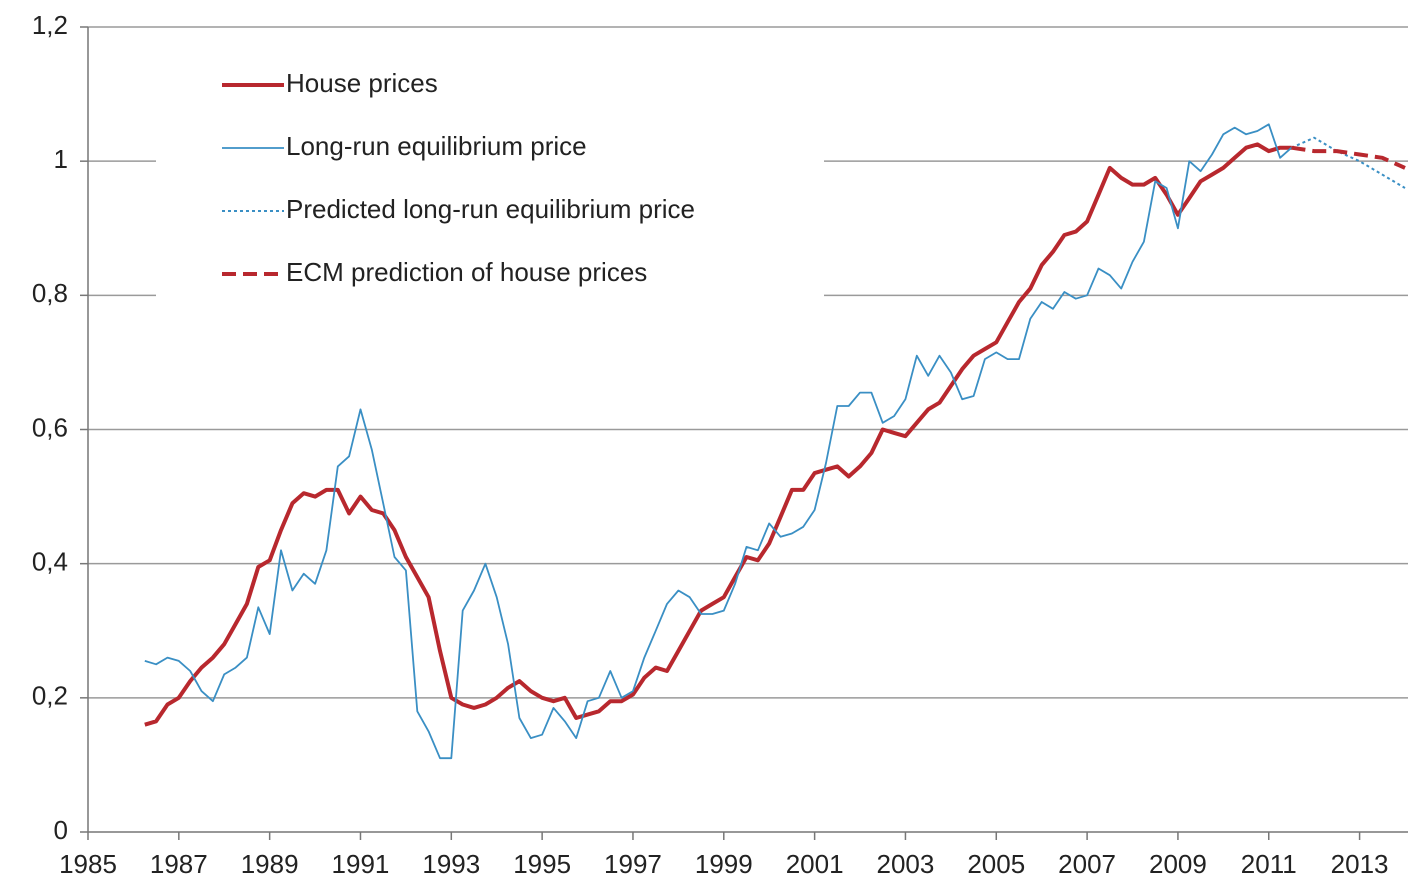 This screenshot has width=1408, height=890. Describe the element at coordinates (996, 864) in the screenshot. I see `x-tick-label: 2005` at that location.